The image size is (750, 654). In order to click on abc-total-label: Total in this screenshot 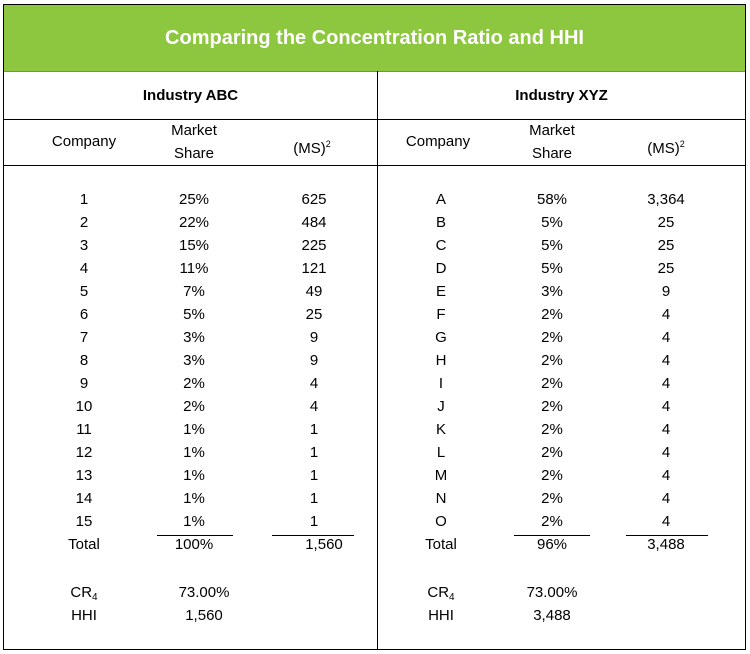, I will do `click(84, 544)`.